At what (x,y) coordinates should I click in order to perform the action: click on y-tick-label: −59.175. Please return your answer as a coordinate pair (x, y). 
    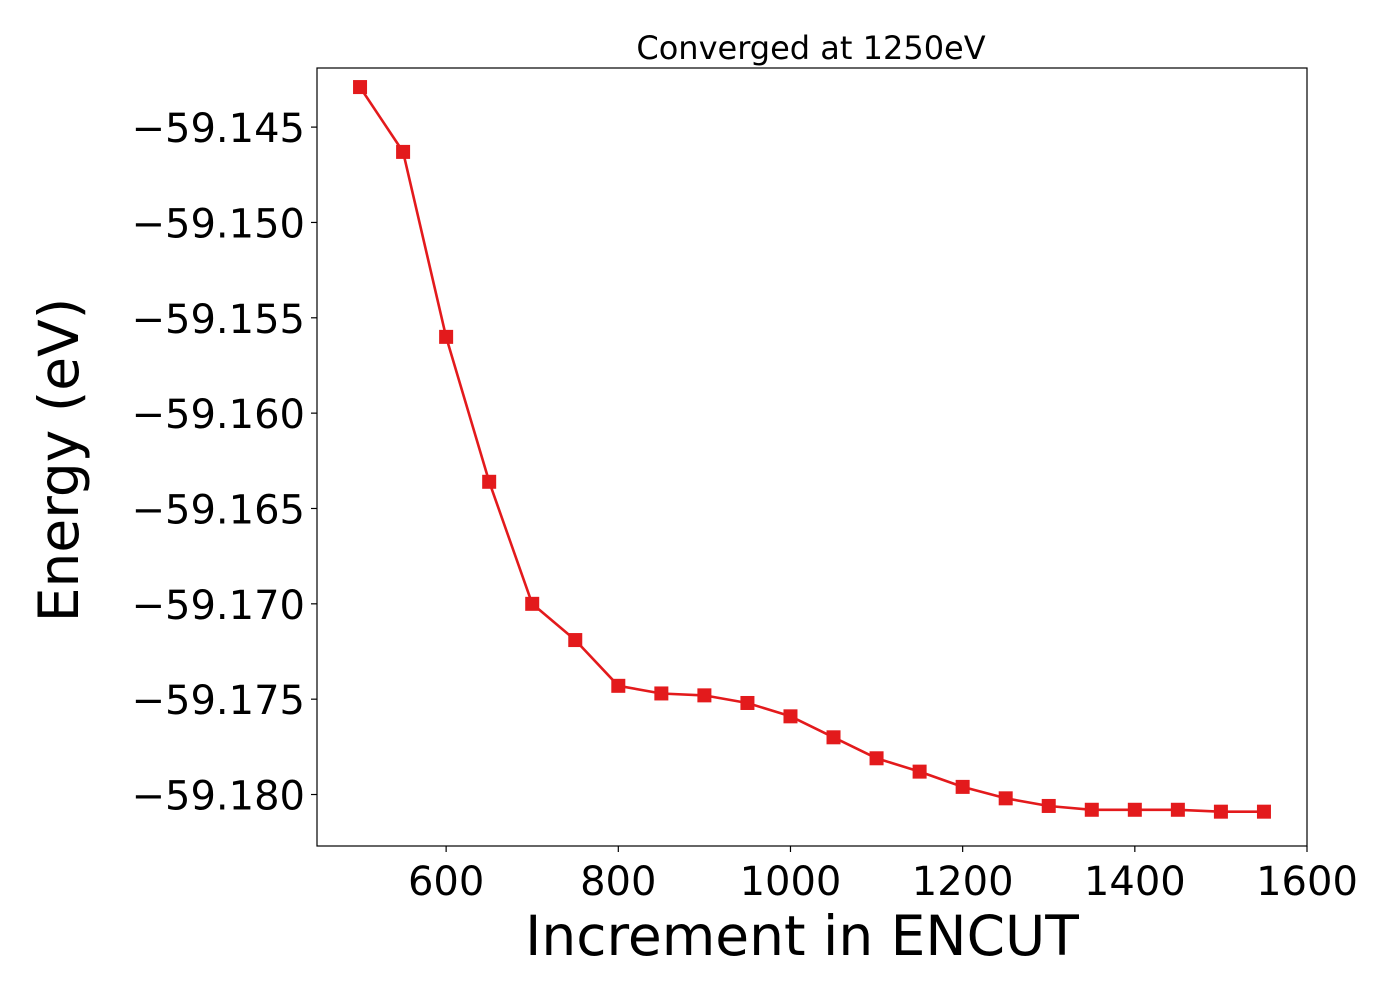
    Looking at the image, I should click on (218, 701).